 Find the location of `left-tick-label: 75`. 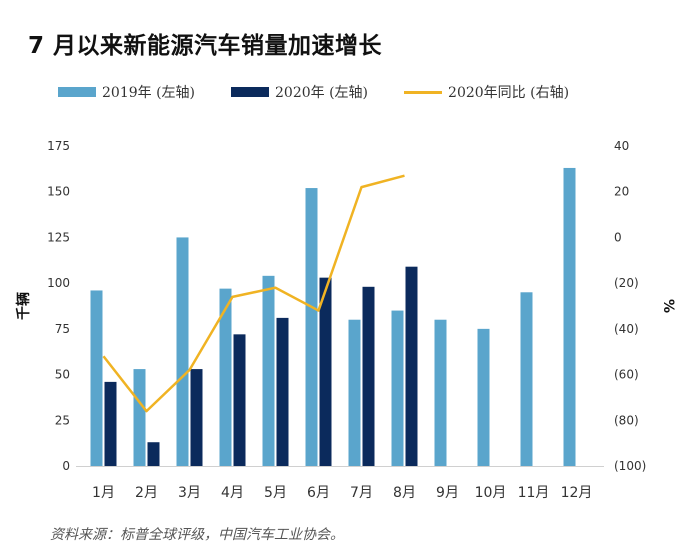

left-tick-label: 75 is located at coordinates (62, 329).